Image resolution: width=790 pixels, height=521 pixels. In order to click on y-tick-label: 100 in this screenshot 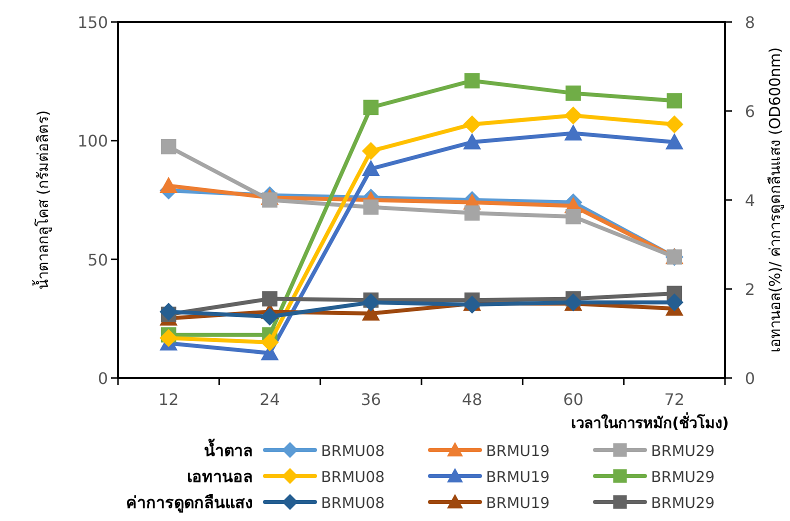, I will do `click(92, 141)`.